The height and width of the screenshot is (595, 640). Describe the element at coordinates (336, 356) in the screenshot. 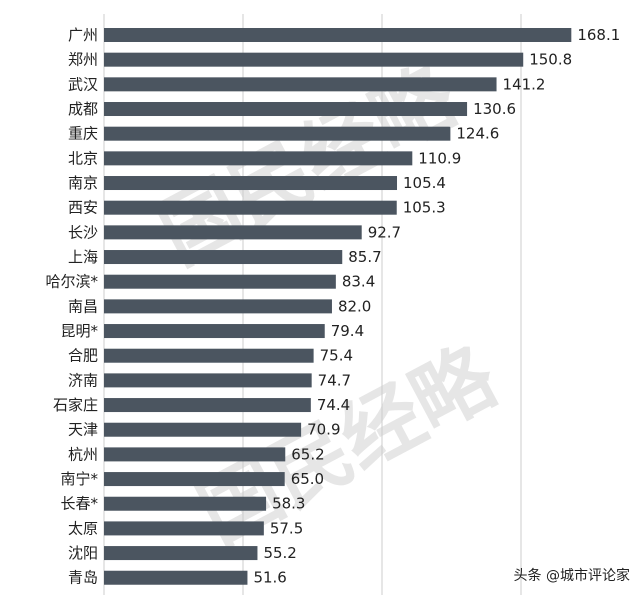

I see `value-label: 75.4` at that location.